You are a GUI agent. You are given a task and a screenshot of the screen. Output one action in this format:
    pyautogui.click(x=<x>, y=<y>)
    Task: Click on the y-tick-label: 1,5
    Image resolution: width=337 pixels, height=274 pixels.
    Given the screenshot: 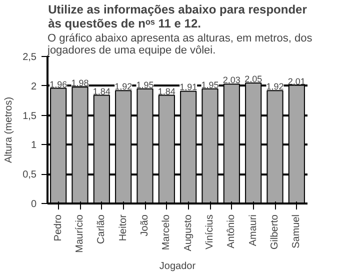 What is the action you would take?
    pyautogui.click(x=29, y=116)
    